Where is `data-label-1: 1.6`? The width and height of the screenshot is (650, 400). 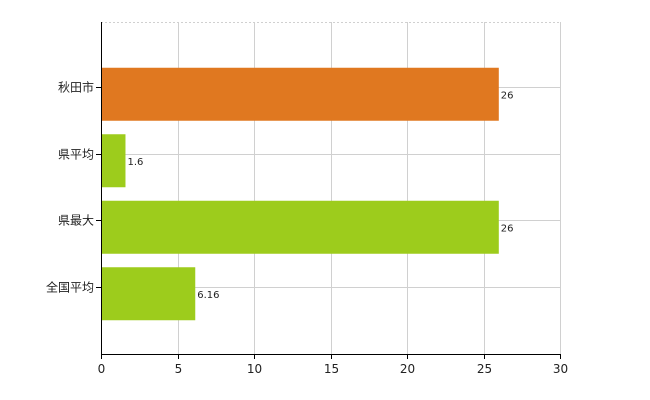 data-label-1: 1.6 is located at coordinates (135, 162).